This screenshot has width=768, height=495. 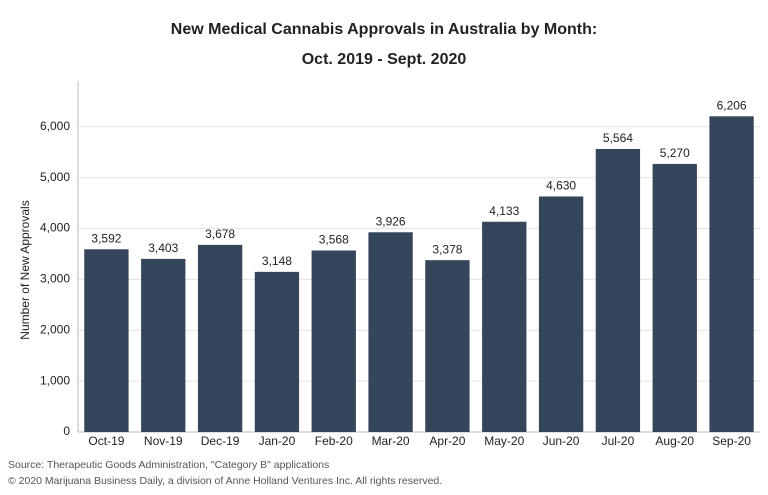 What do you see at coordinates (55, 126) in the screenshot?
I see `y-tick-label: 6,000` at bounding box center [55, 126].